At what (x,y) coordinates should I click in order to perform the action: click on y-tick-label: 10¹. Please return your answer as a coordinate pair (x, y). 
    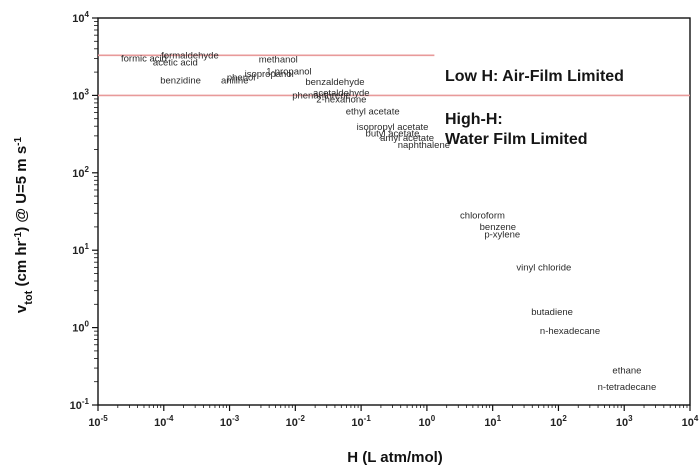
    Looking at the image, I should click on (80, 249).